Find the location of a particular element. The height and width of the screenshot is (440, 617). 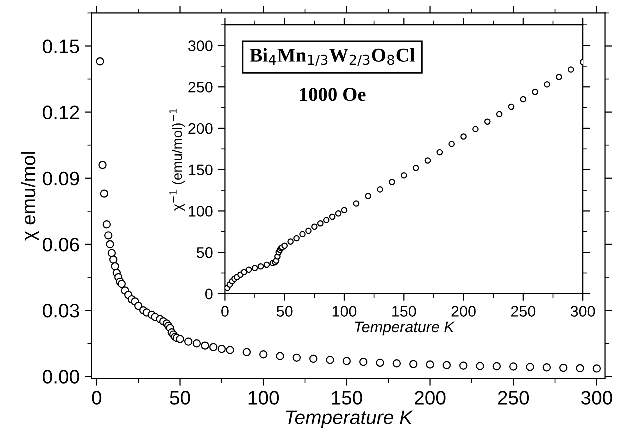

y-tick-label: 0.03 is located at coordinates (61, 311).